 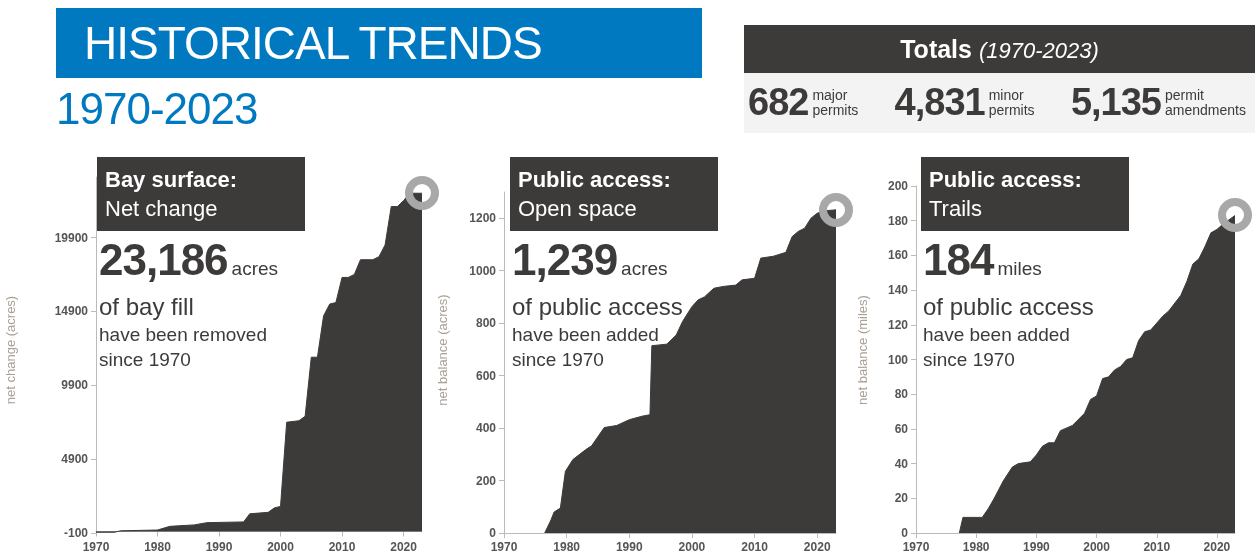 What do you see at coordinates (901, 394) in the screenshot?
I see `y-tick-label: 80` at bounding box center [901, 394].